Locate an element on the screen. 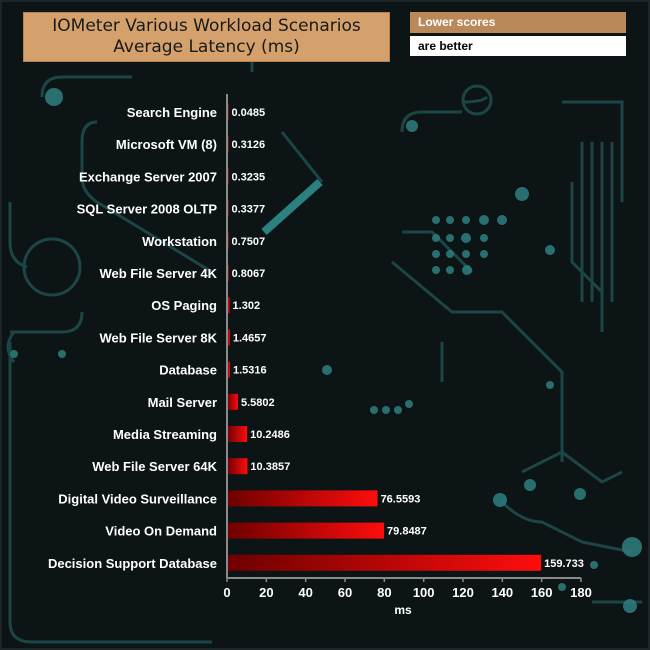 This screenshot has width=650, height=650. category-label: Web File Server 8K is located at coordinates (158, 337).